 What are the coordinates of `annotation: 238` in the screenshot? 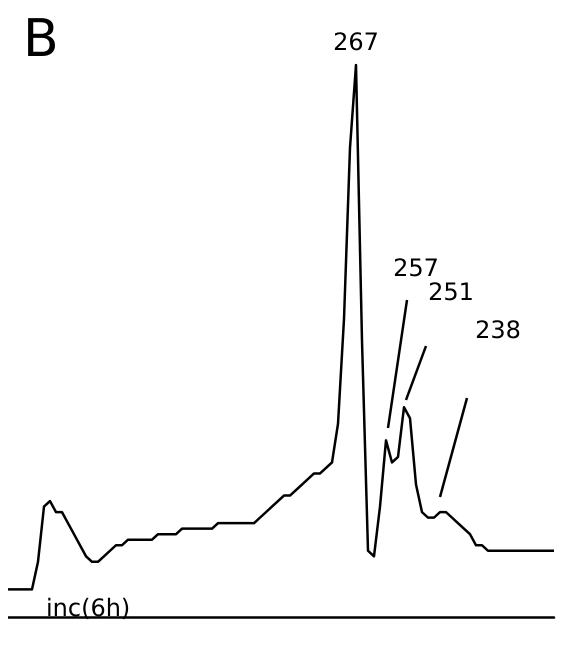 It's located at (498, 330).